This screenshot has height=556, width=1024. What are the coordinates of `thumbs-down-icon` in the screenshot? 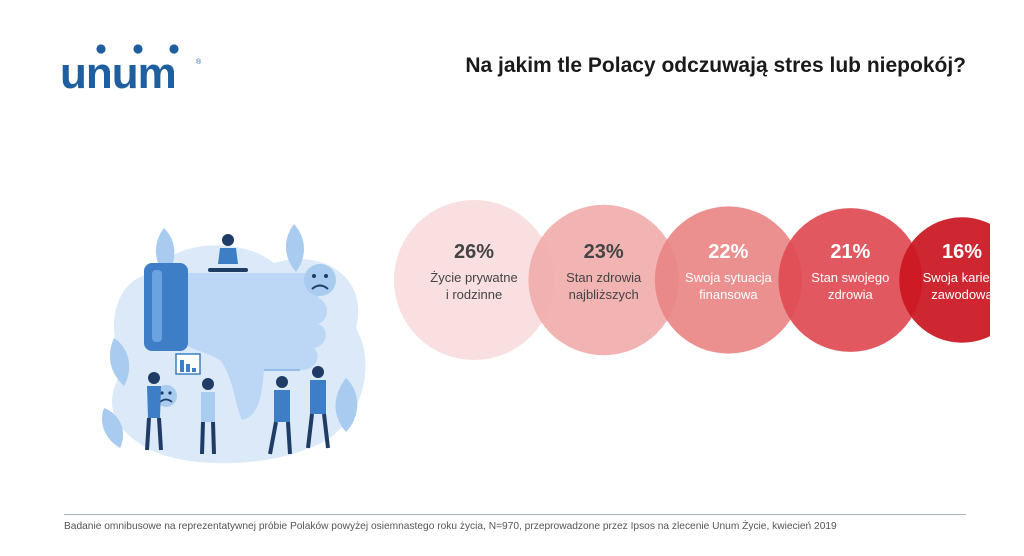 It's located at (235, 341).